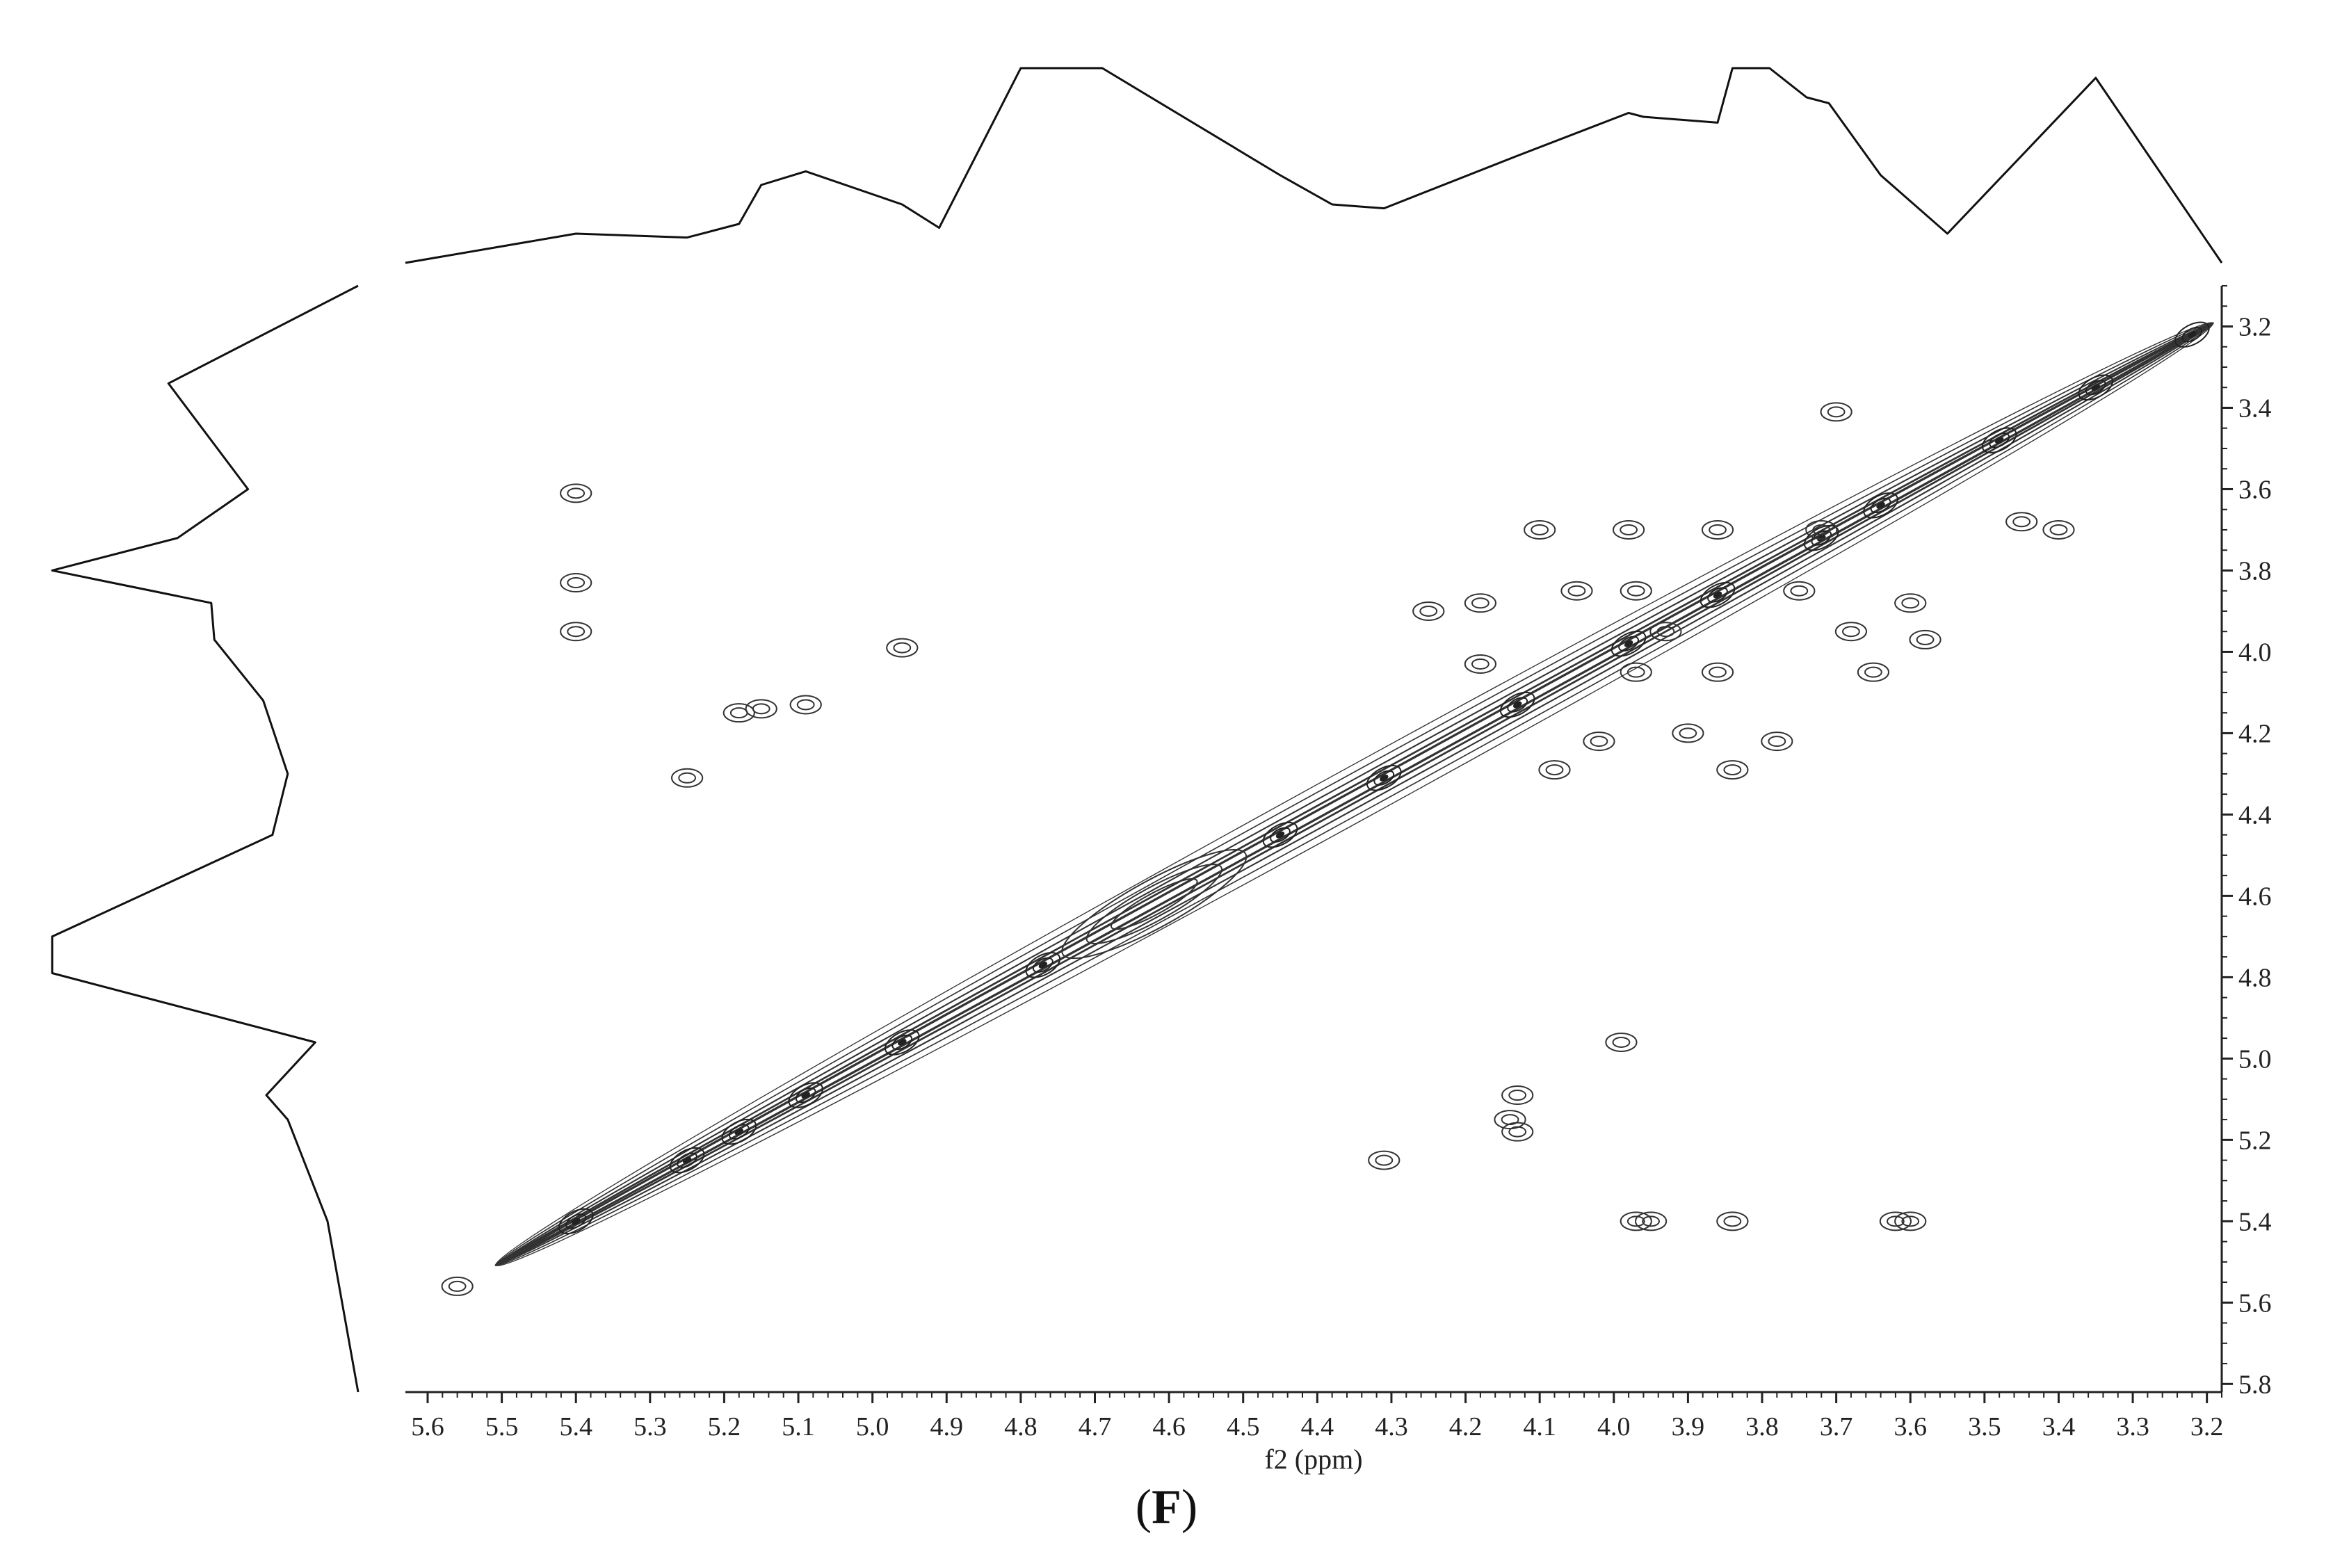  What do you see at coordinates (1243, 1426) in the screenshot?
I see `x-tick-label: 4.5` at bounding box center [1243, 1426].